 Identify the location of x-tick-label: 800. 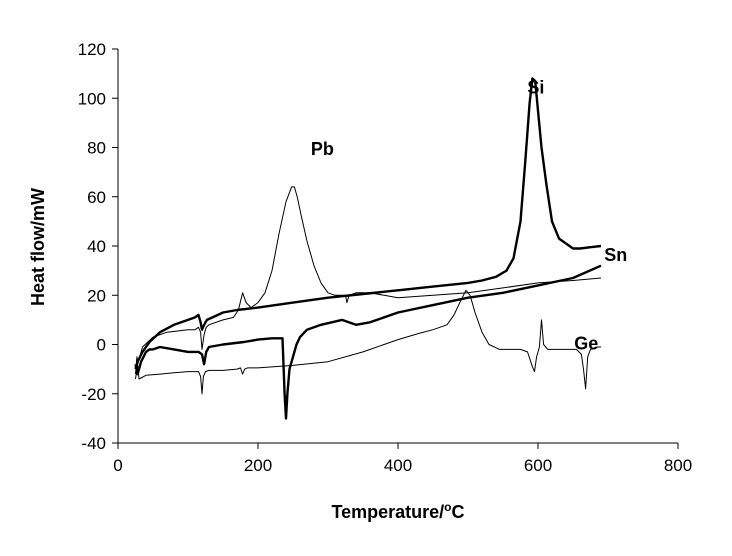
(678, 465).